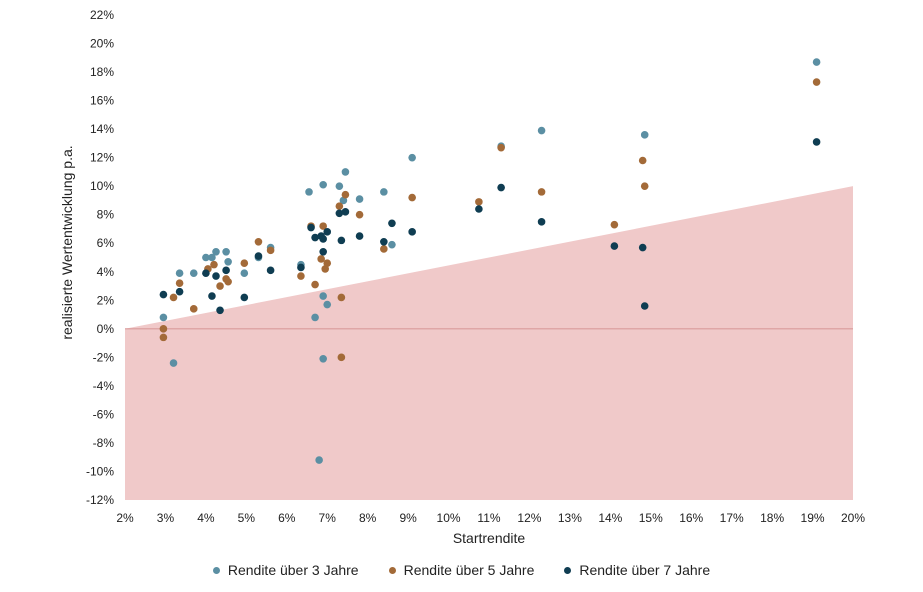 This screenshot has width=923, height=592. I want to click on x-axis-title: Startrendite, so click(489, 538).